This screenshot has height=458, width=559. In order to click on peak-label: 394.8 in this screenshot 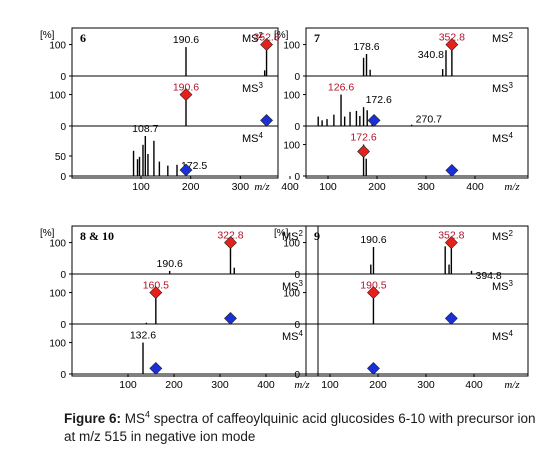, I will do `click(489, 276)`.